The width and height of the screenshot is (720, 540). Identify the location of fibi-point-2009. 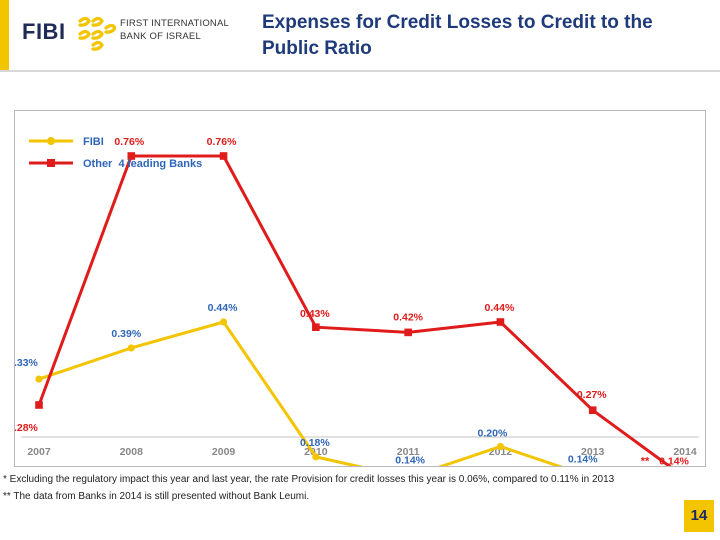
(223, 322).